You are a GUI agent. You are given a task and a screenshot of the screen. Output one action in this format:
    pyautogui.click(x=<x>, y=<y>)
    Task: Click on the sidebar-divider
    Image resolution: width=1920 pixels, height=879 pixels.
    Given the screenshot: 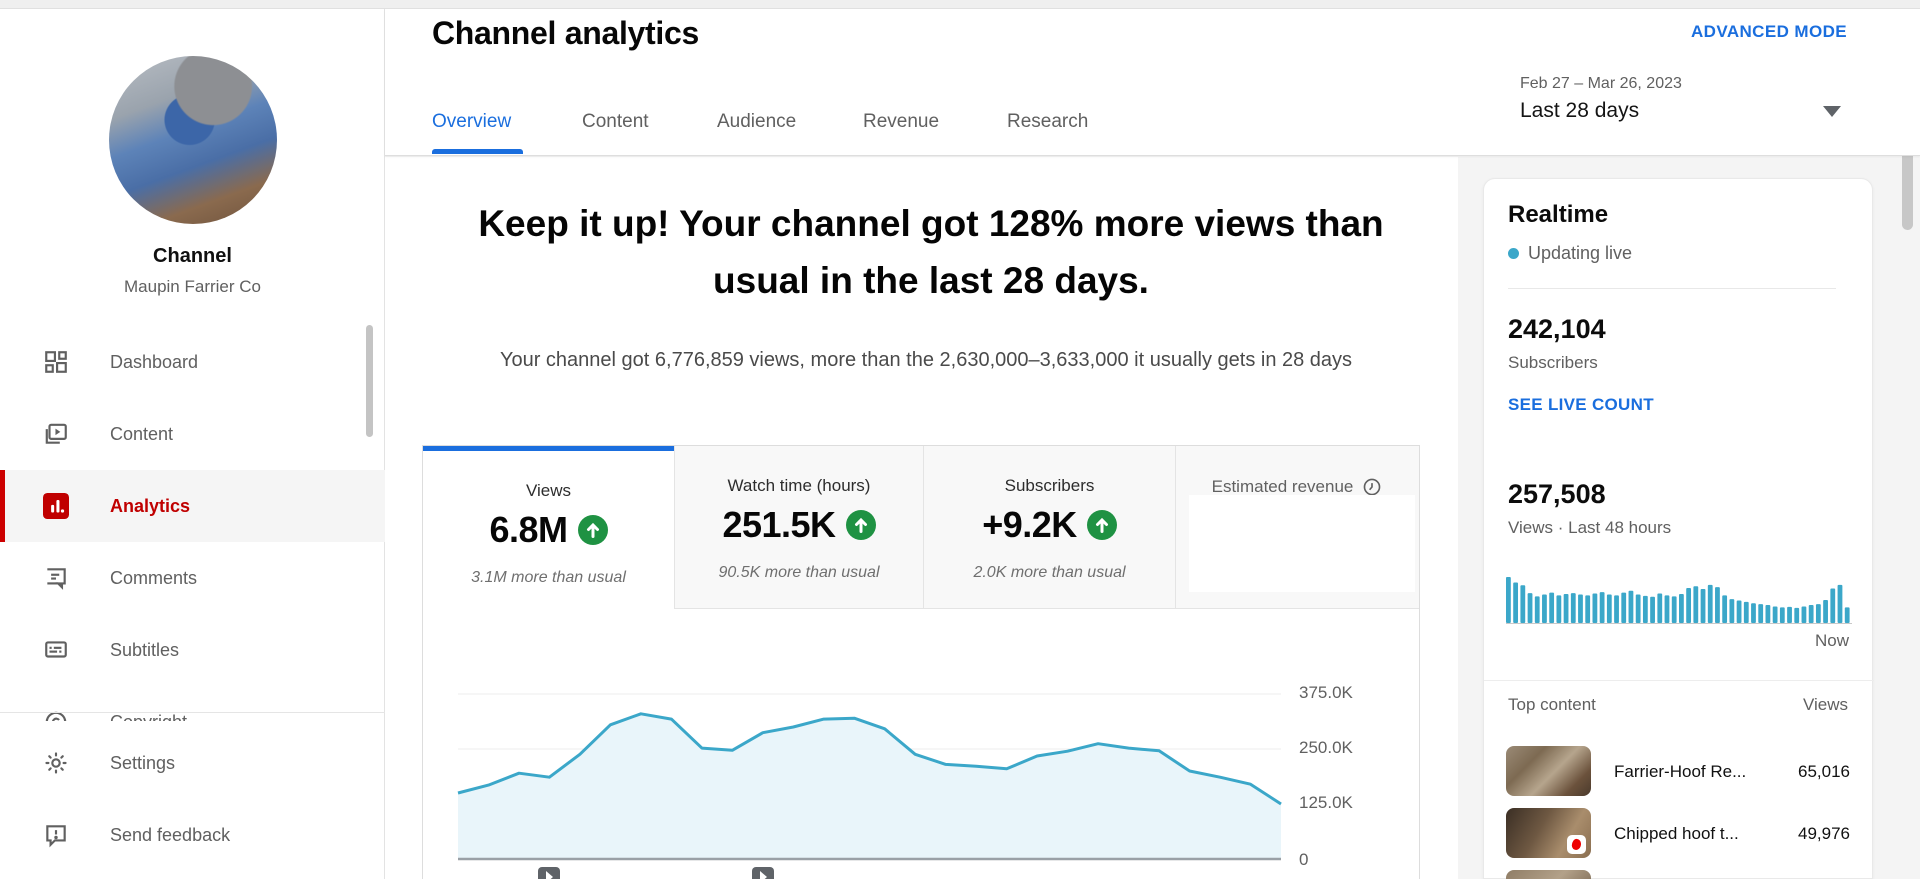 What is the action you would take?
    pyautogui.click(x=192, y=712)
    